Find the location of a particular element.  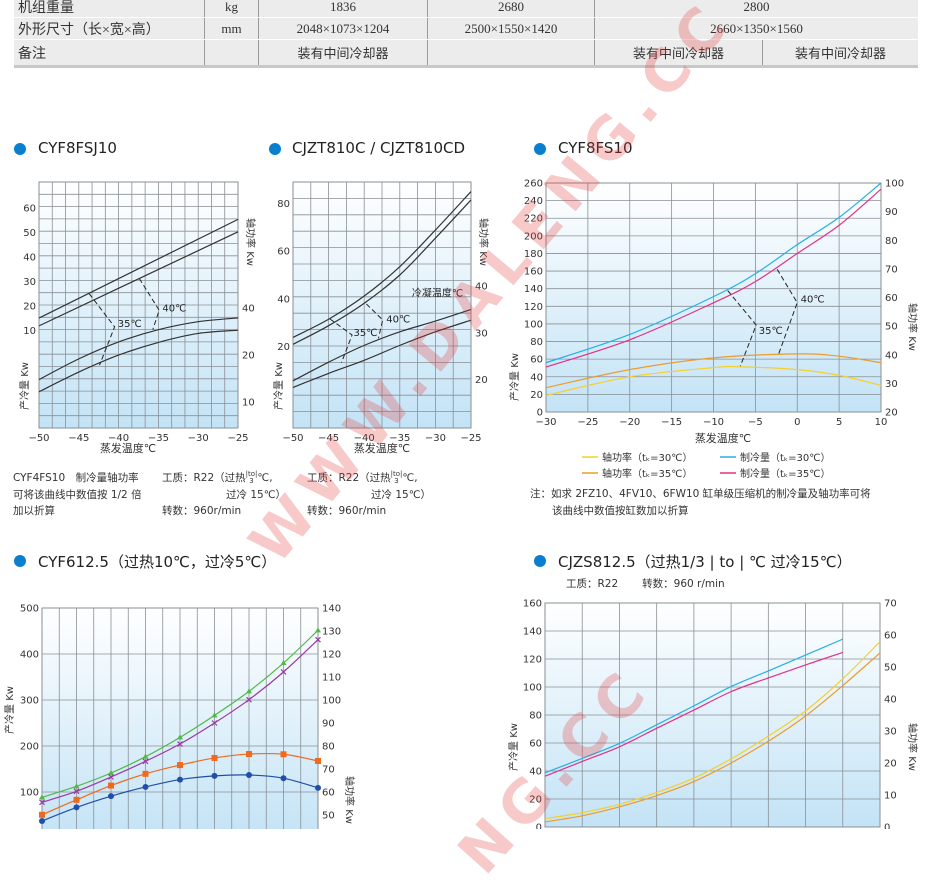

y-tick-label-right: 10 is located at coordinates (248, 403).